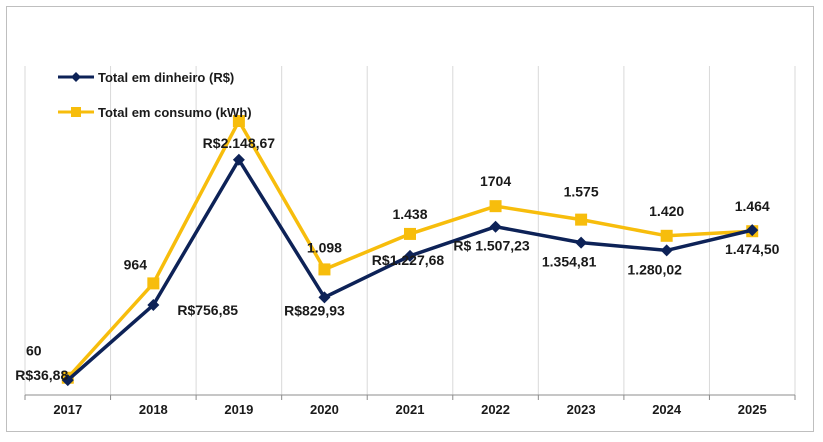  Describe the element at coordinates (34, 351) in the screenshot. I see `data-label: 60` at that location.